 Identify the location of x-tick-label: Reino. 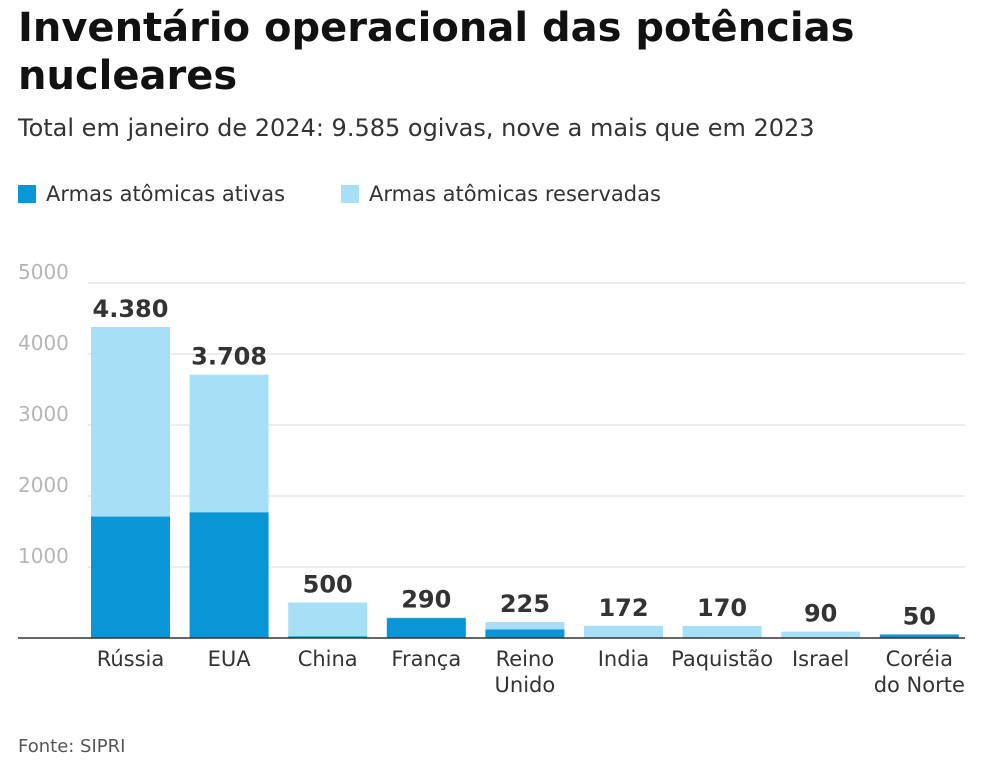
(525, 659).